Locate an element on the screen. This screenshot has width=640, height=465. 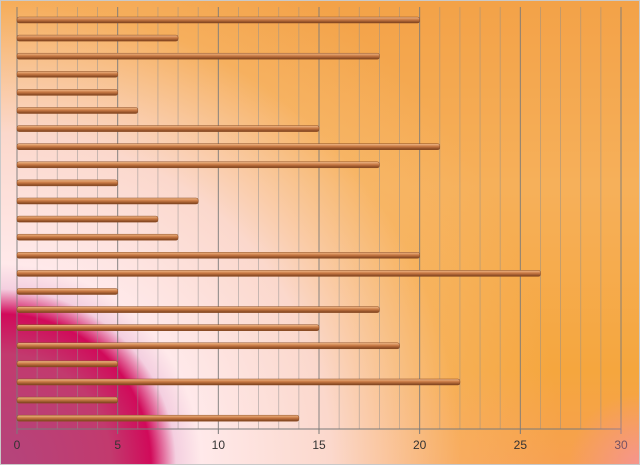
x-tick-label: 15 is located at coordinates (319, 445).